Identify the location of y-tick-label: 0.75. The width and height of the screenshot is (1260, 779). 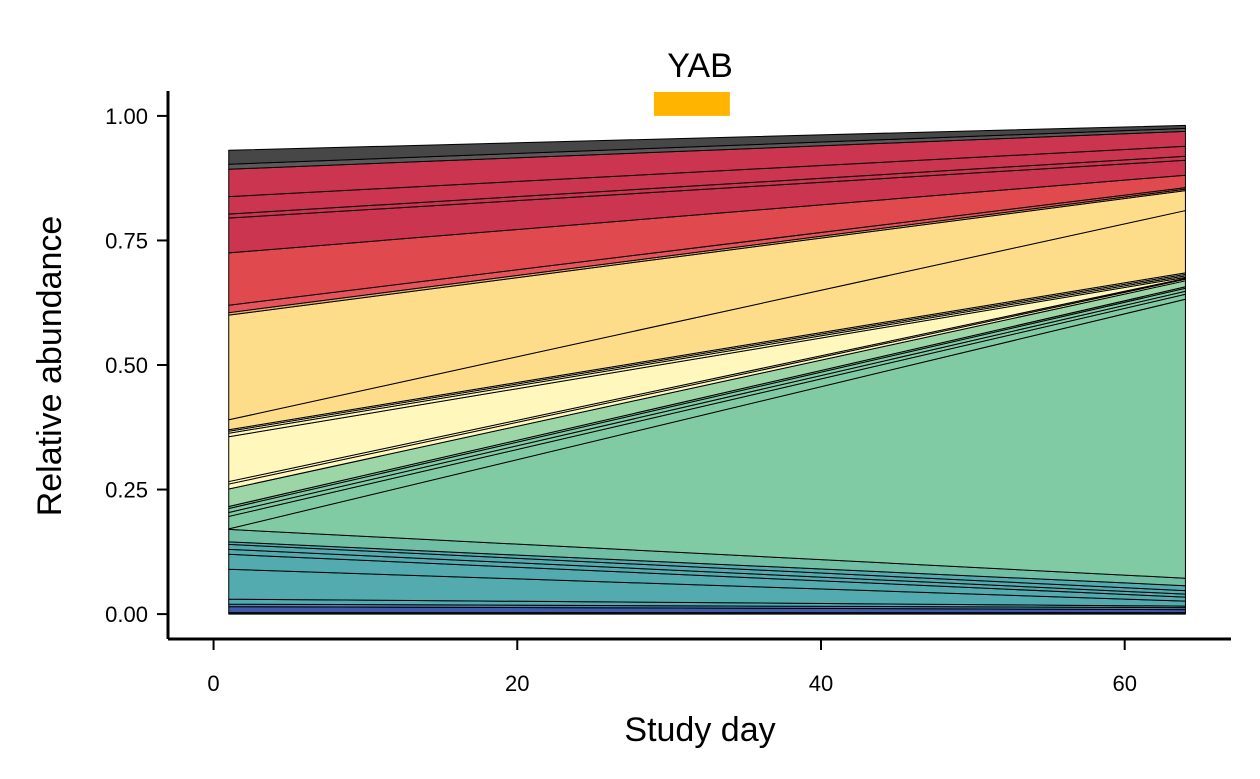
(126, 240).